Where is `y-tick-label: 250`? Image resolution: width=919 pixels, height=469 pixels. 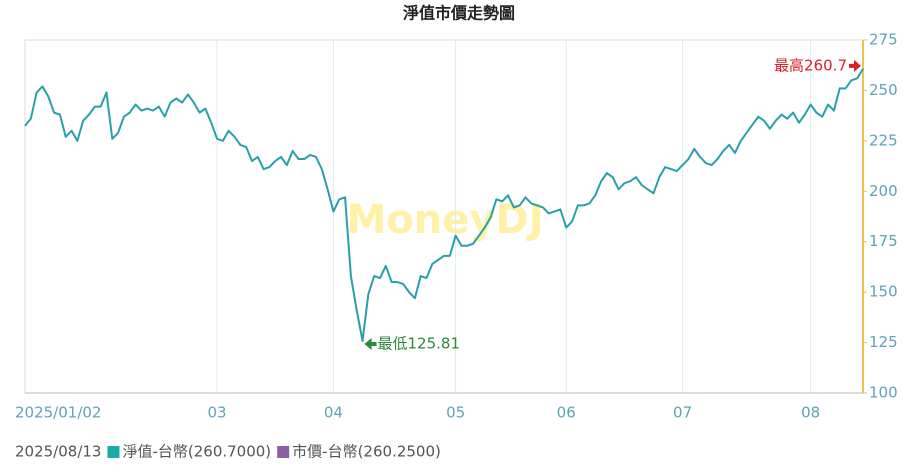
y-tick-label: 250 is located at coordinates (883, 90).